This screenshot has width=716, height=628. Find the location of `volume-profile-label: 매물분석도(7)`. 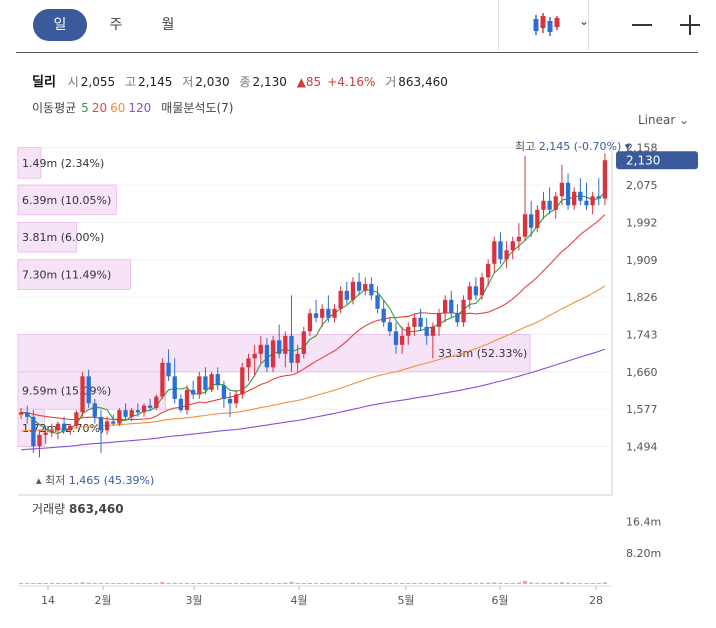

volume-profile-label: 매물분석도(7) is located at coordinates (197, 108).